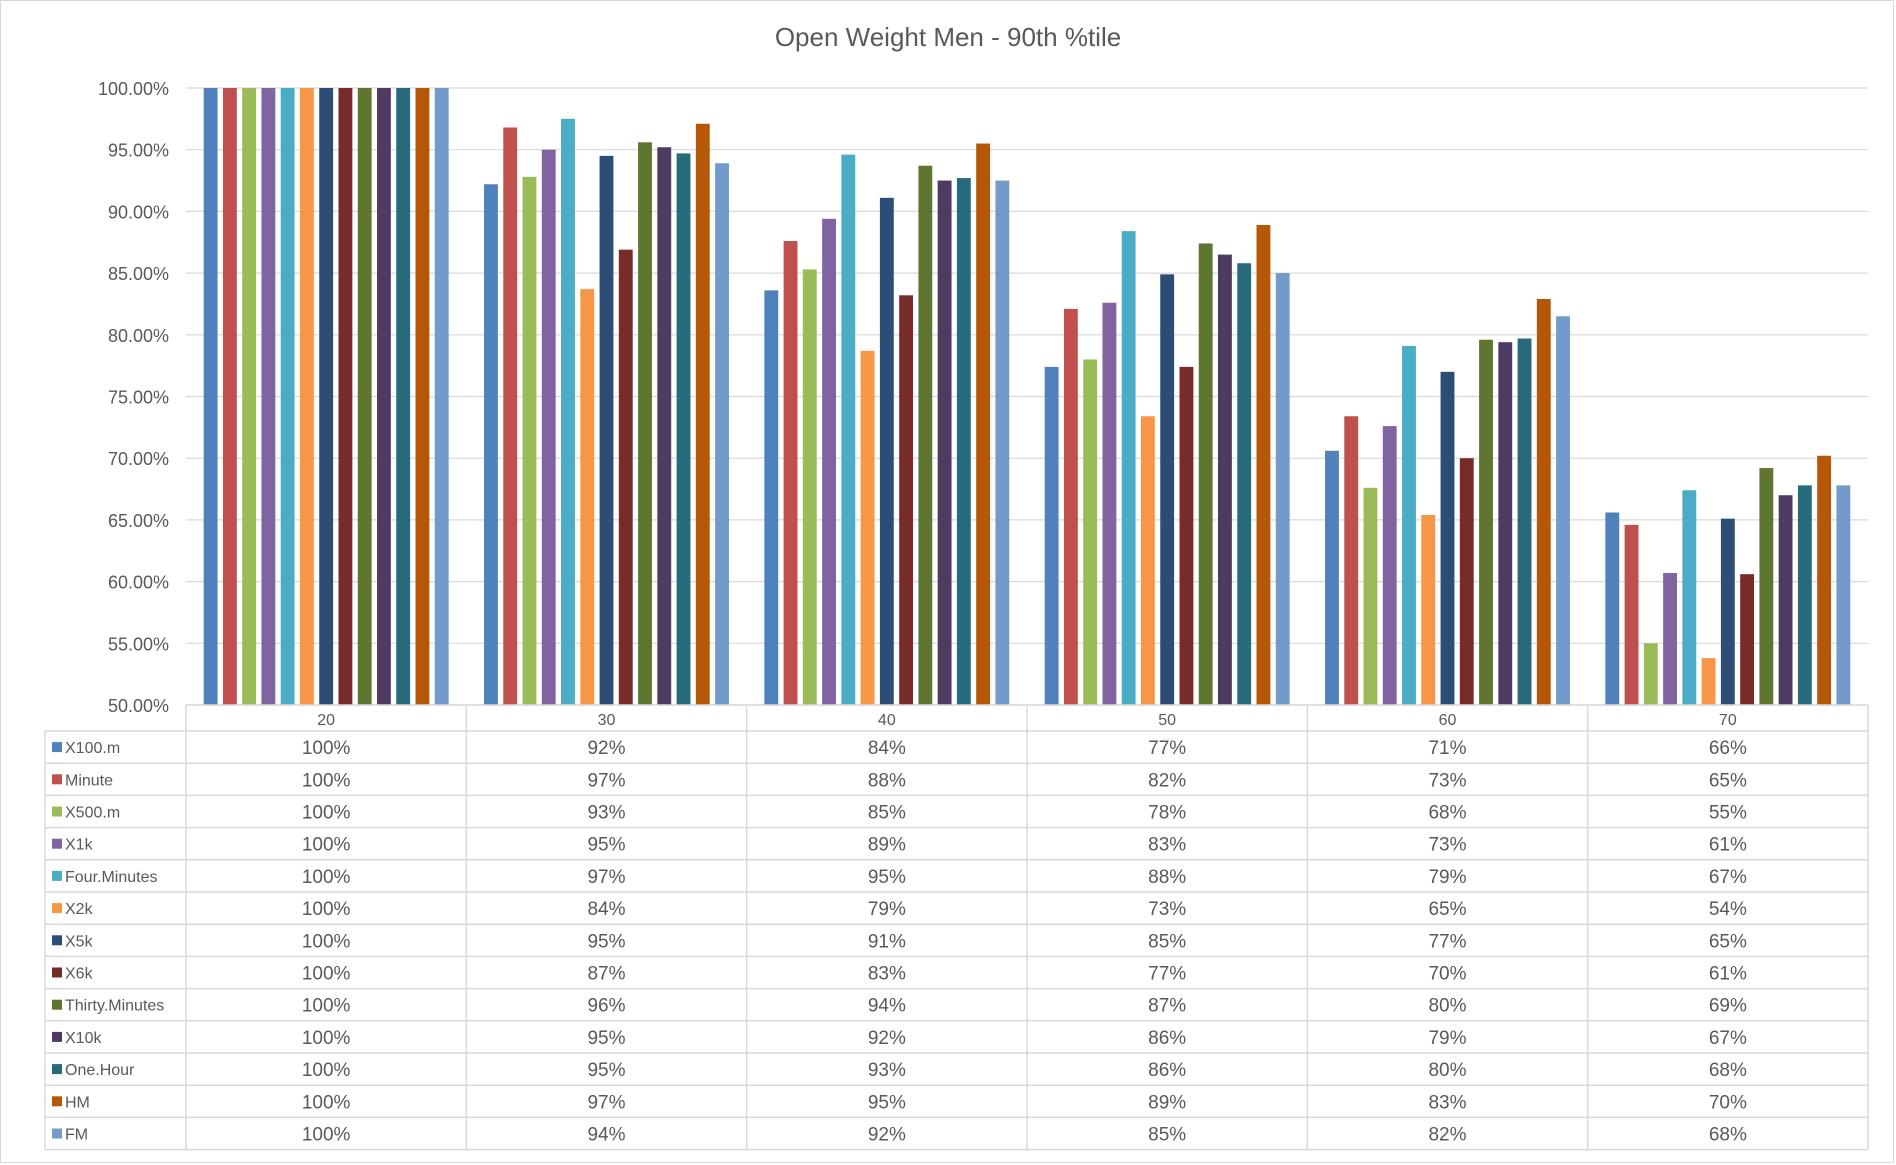 This screenshot has width=1896, height=1165. I want to click on legend-key-x100-m, so click(57, 747).